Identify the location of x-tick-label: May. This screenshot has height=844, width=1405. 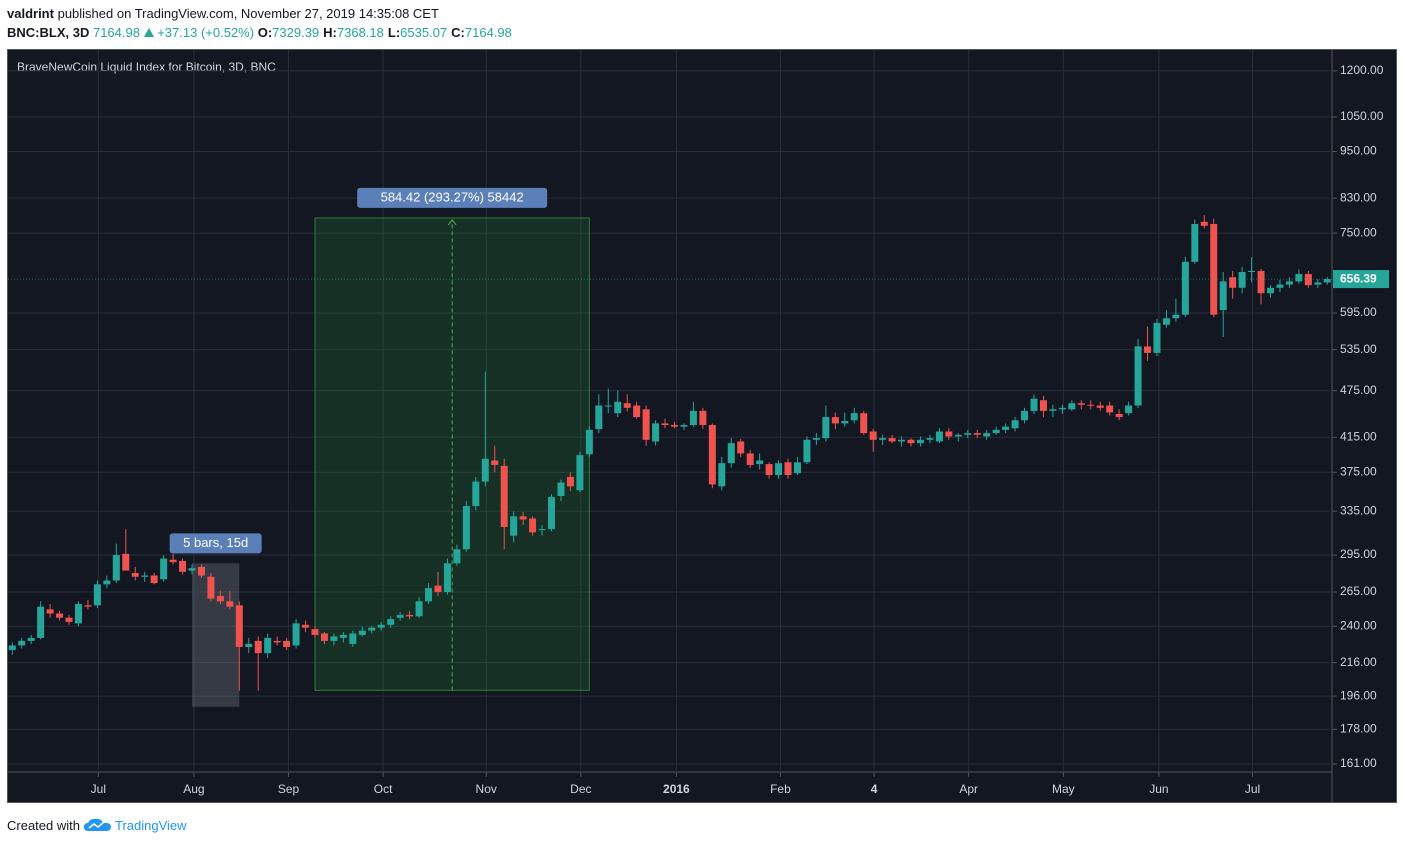
(1063, 789).